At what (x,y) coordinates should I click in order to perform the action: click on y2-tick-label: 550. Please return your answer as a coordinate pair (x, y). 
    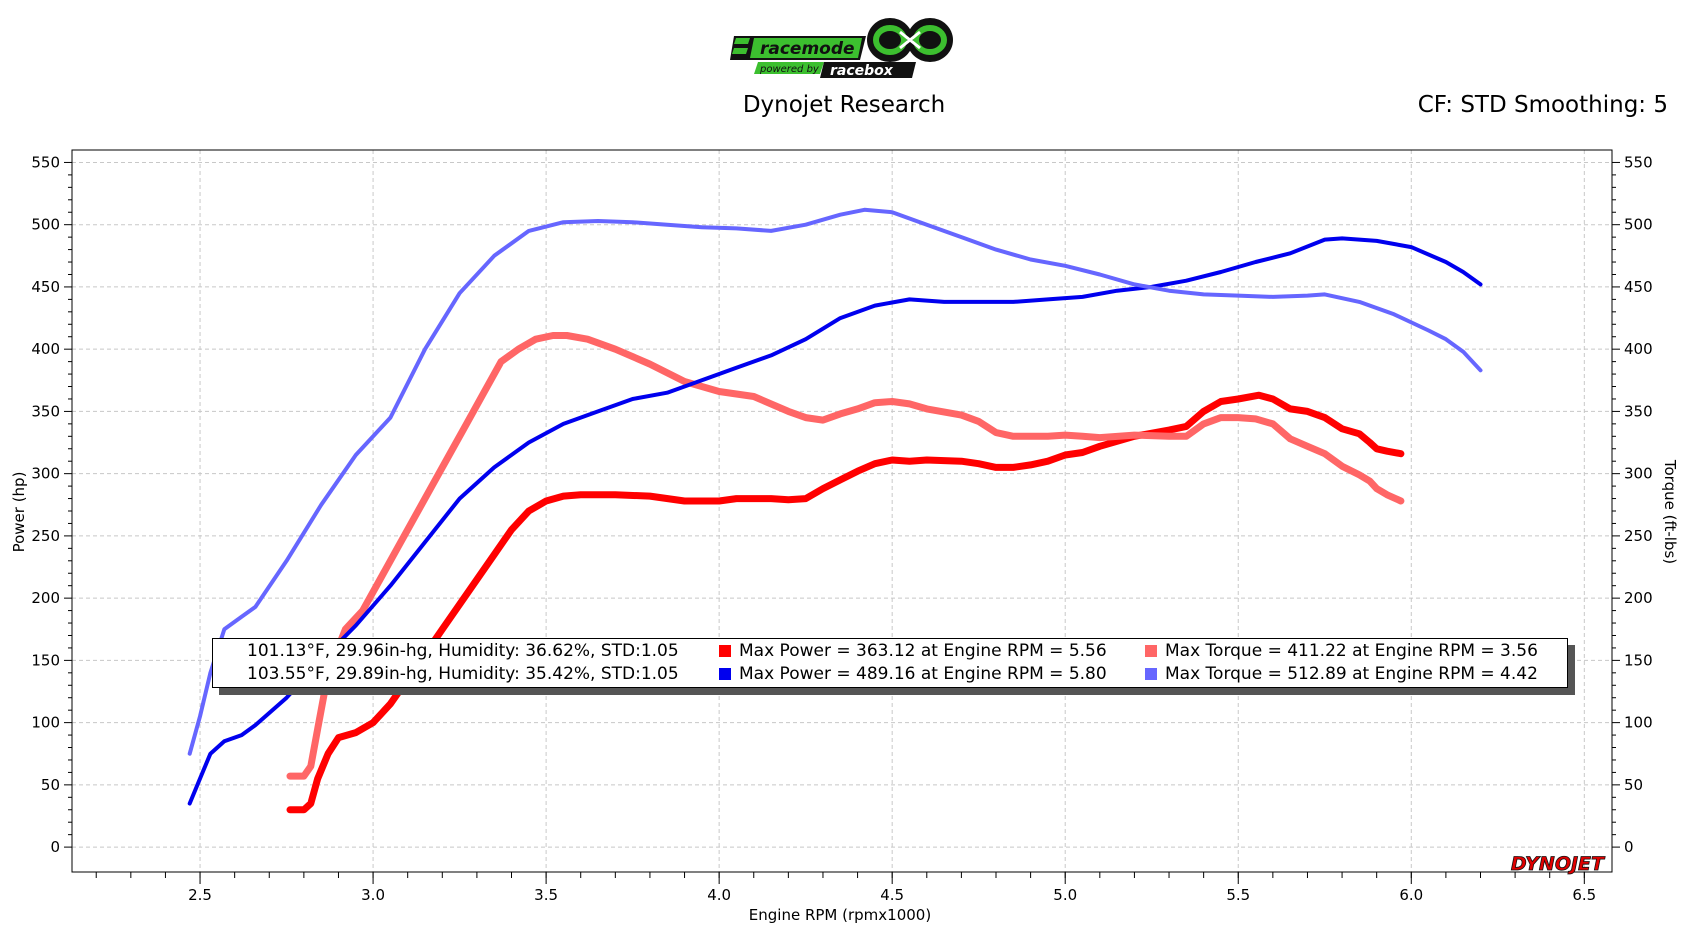
    Looking at the image, I should click on (1638, 162).